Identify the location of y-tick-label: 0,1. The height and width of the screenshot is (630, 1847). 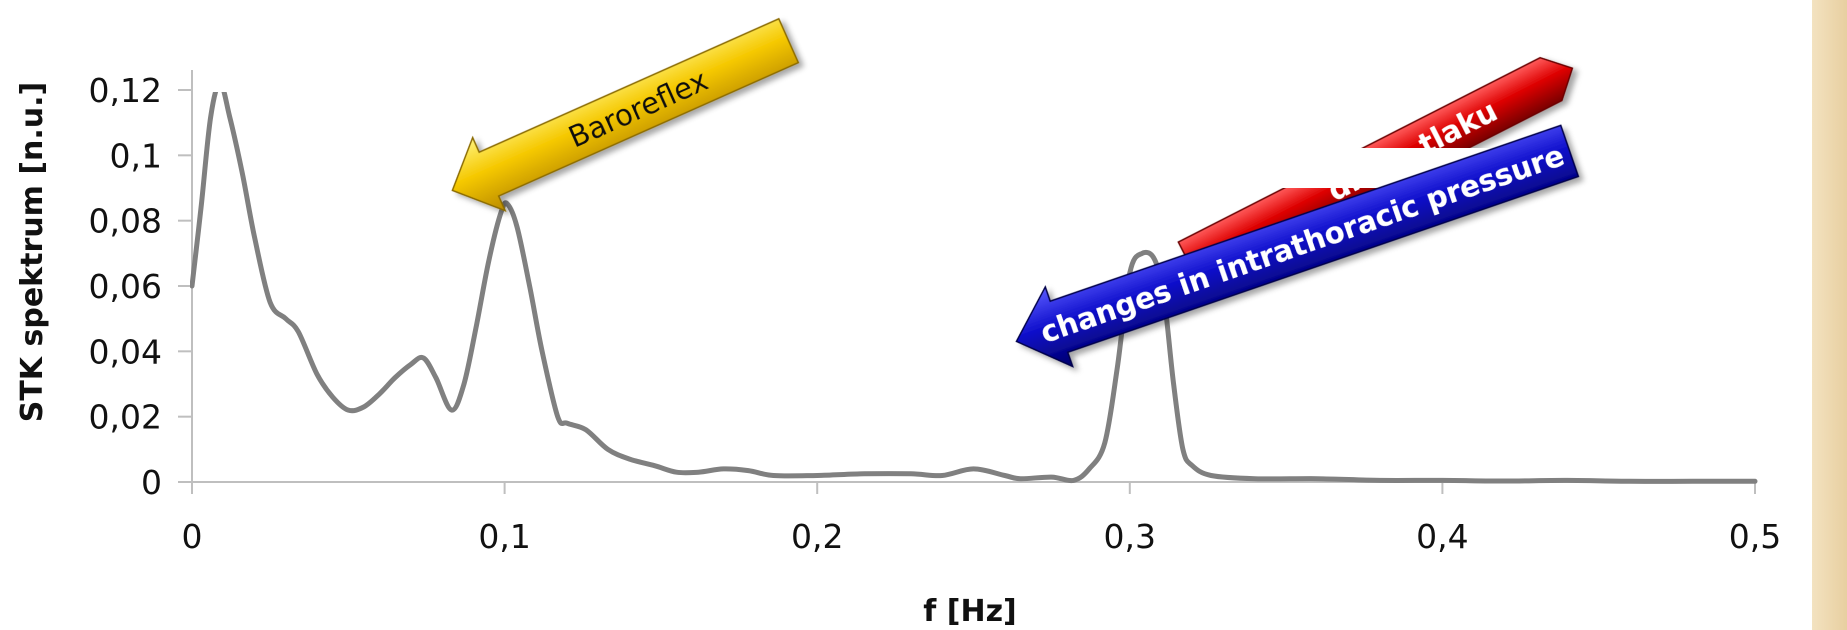
(136, 155).